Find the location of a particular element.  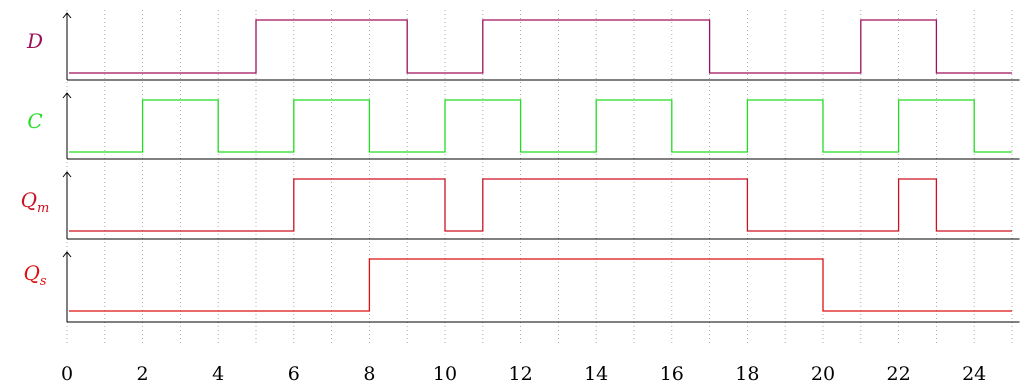

tick-label-4: 4 is located at coordinates (218, 373).